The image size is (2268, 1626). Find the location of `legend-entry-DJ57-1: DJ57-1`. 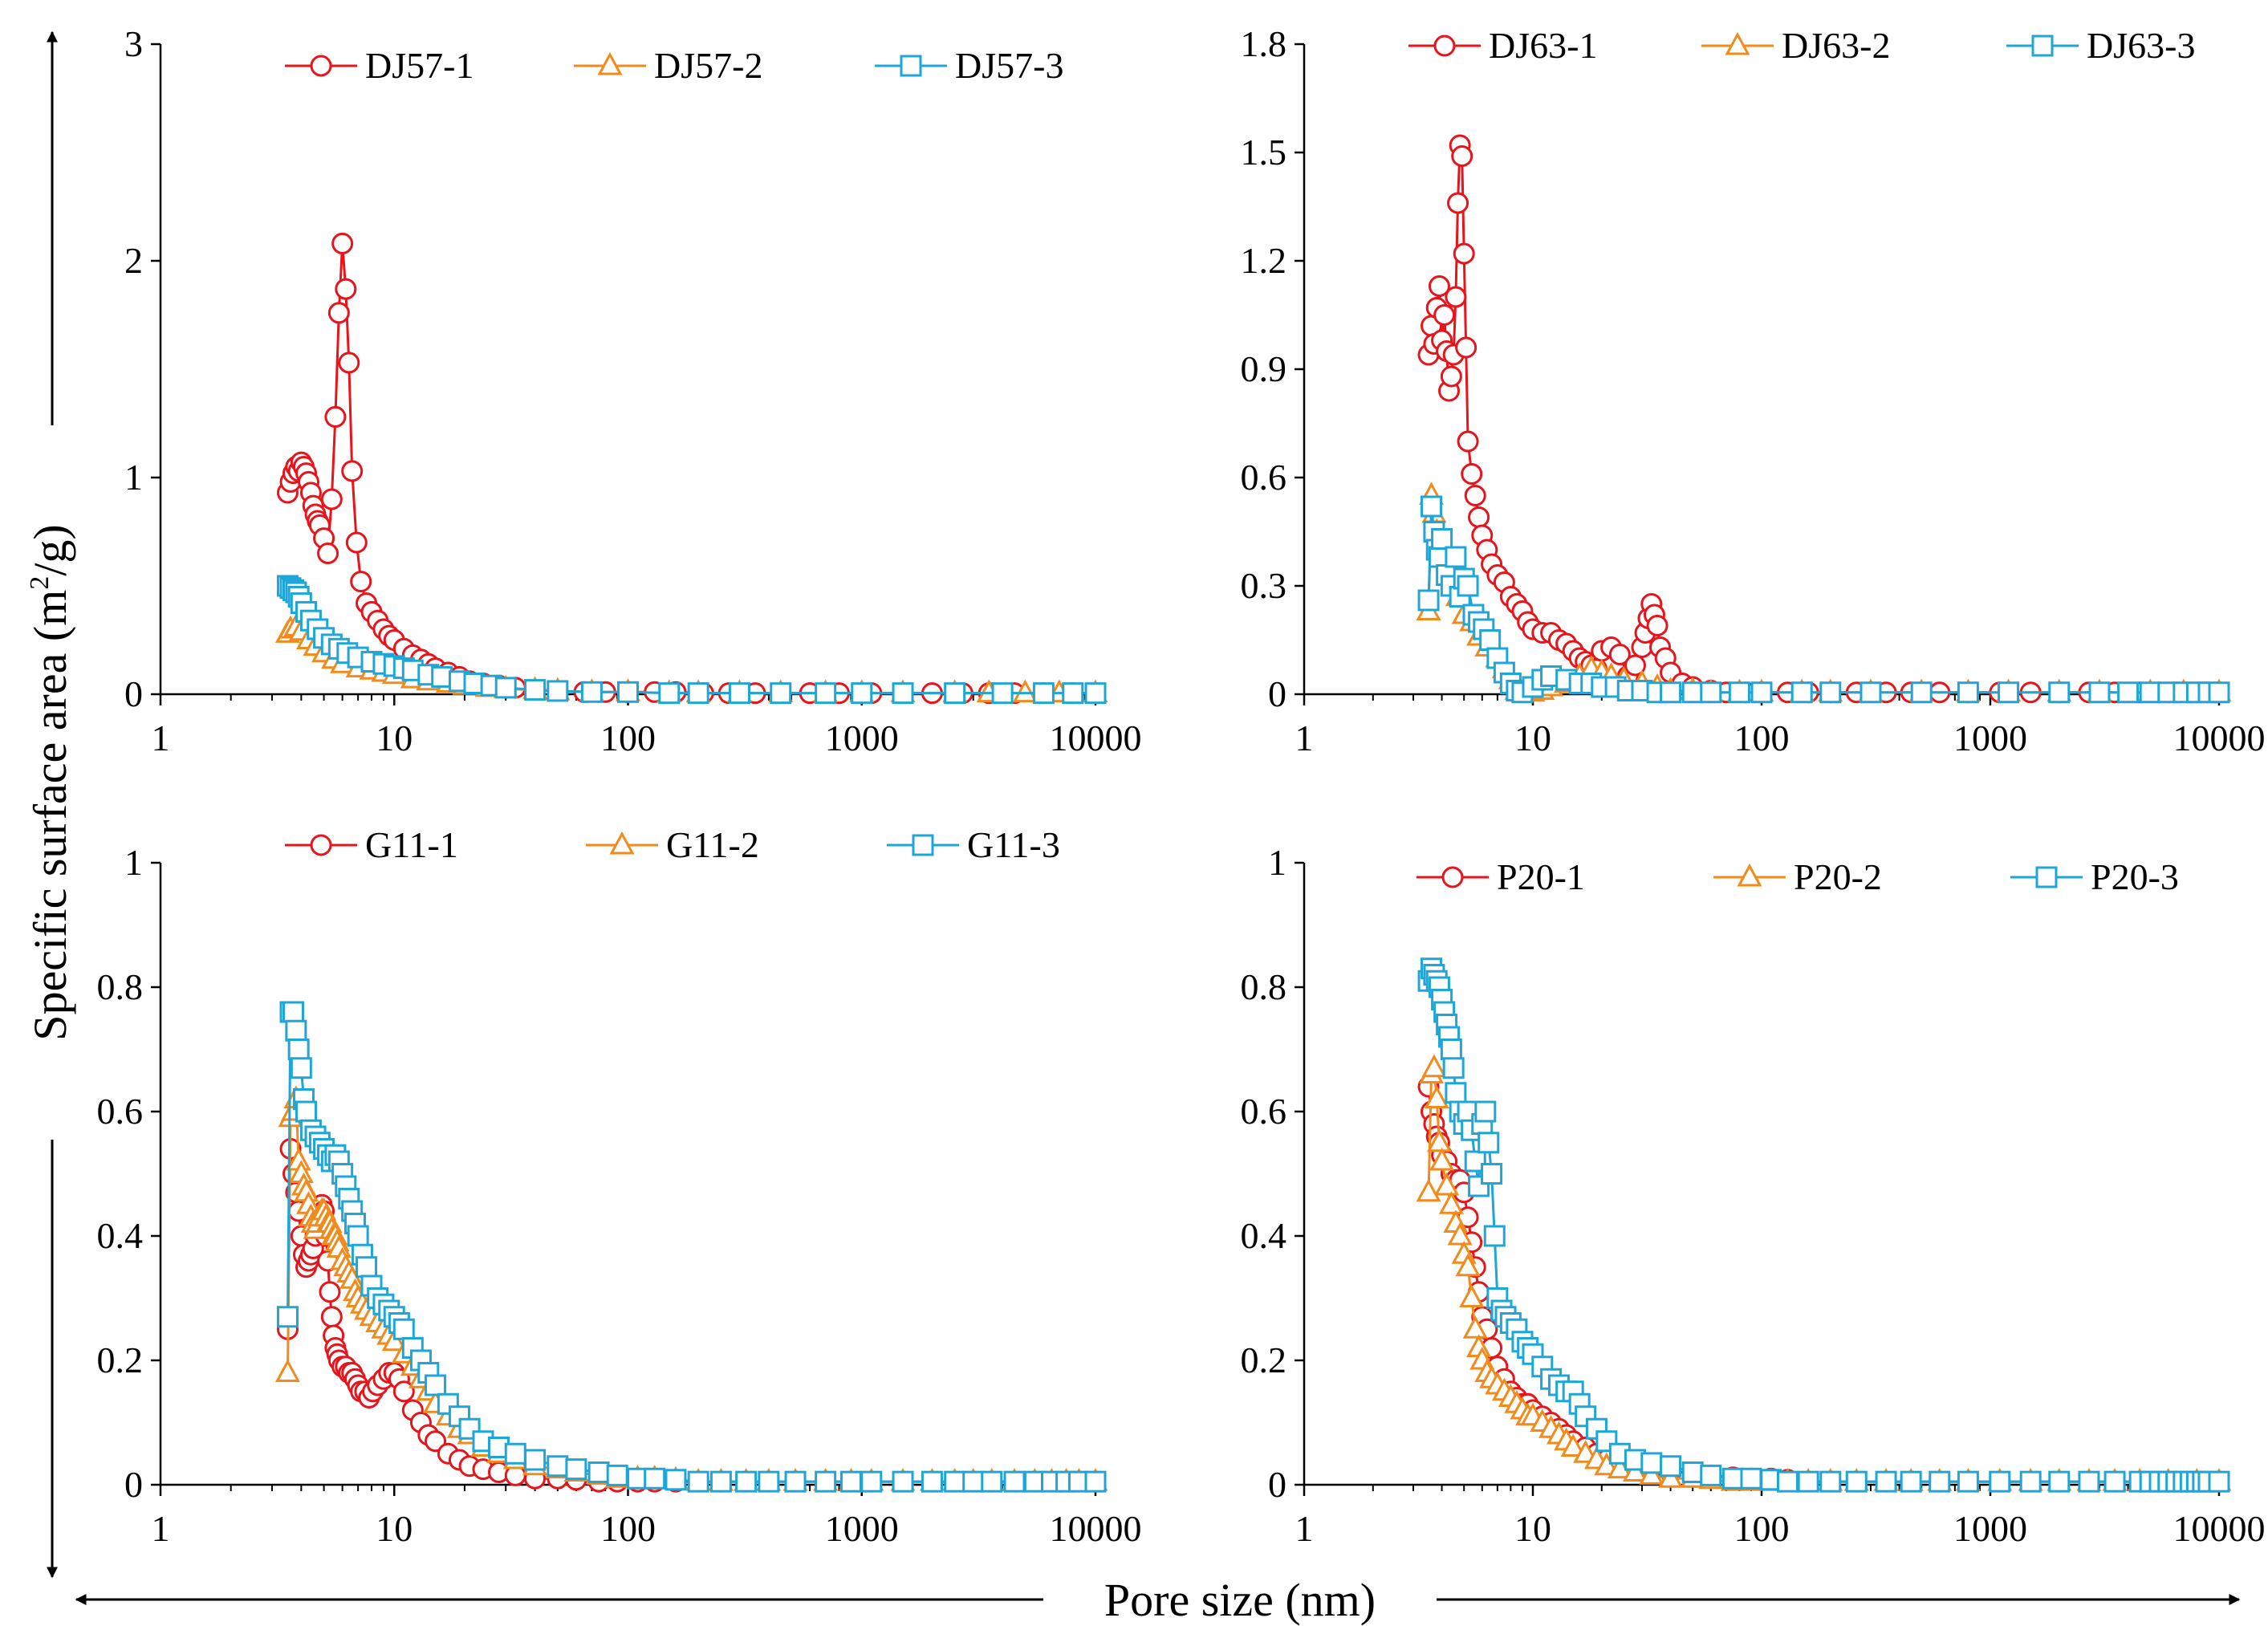

legend-entry-DJ57-1: DJ57-1 is located at coordinates (380, 65).